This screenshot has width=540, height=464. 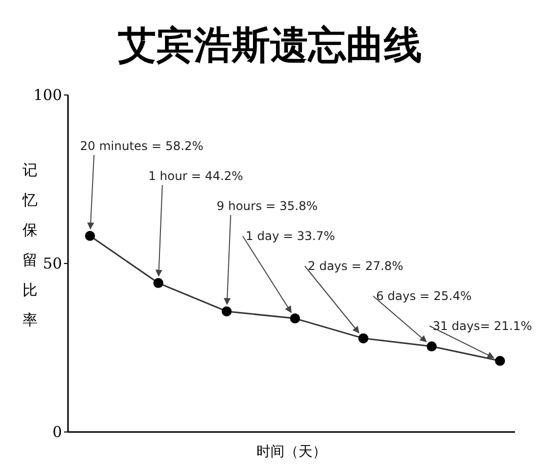 I want to click on chart-title: 艾宾浩斯遗忘曲线, so click(x=270, y=44).